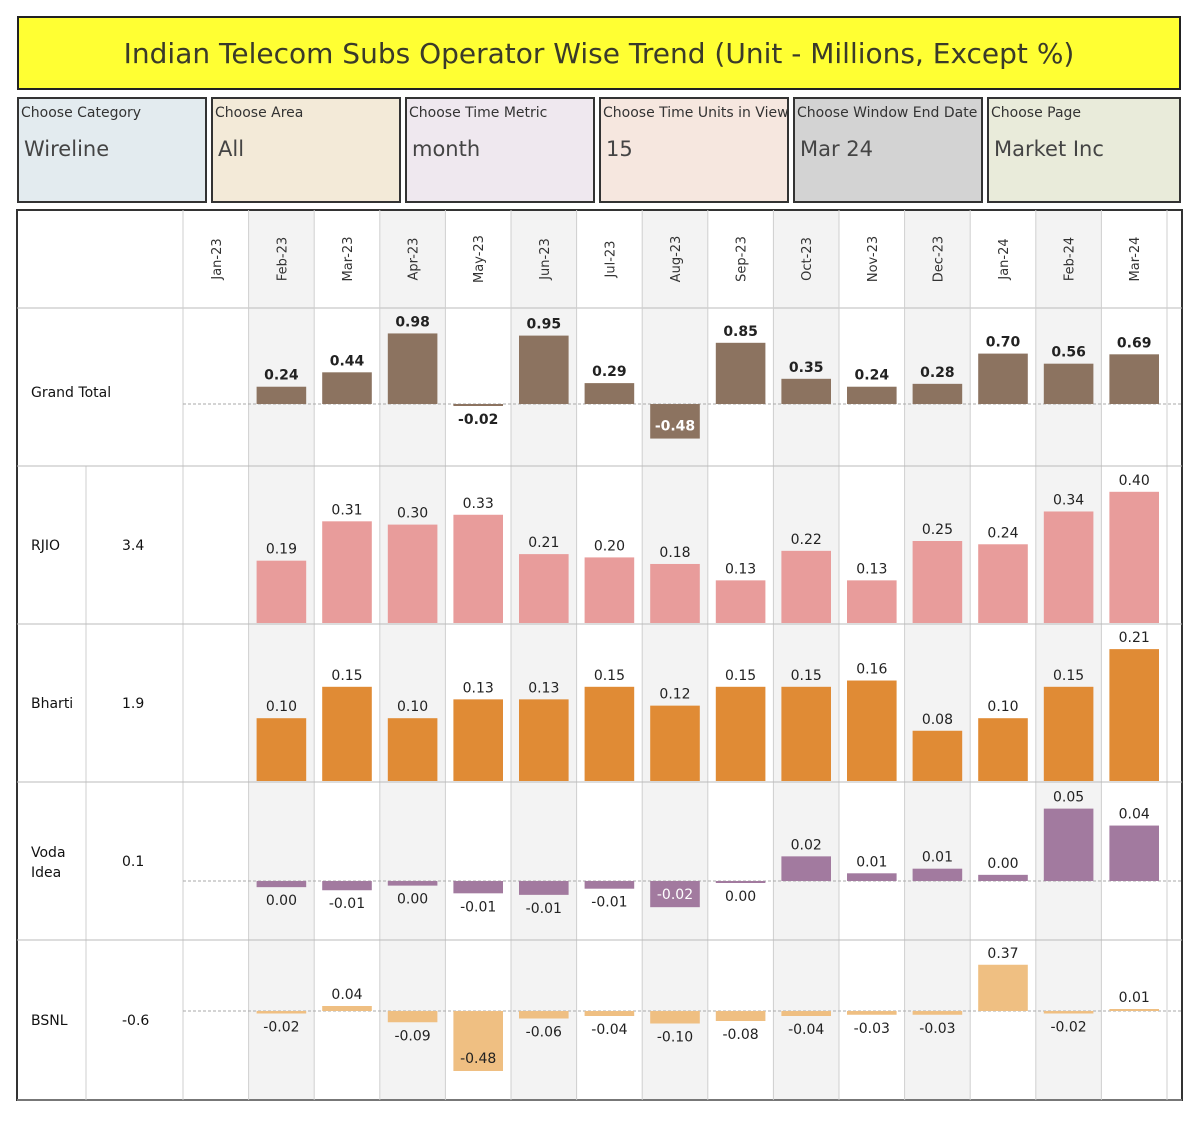 This screenshot has height=1123, width=1200. I want to click on bar-value-label: 0.12, so click(674, 695).